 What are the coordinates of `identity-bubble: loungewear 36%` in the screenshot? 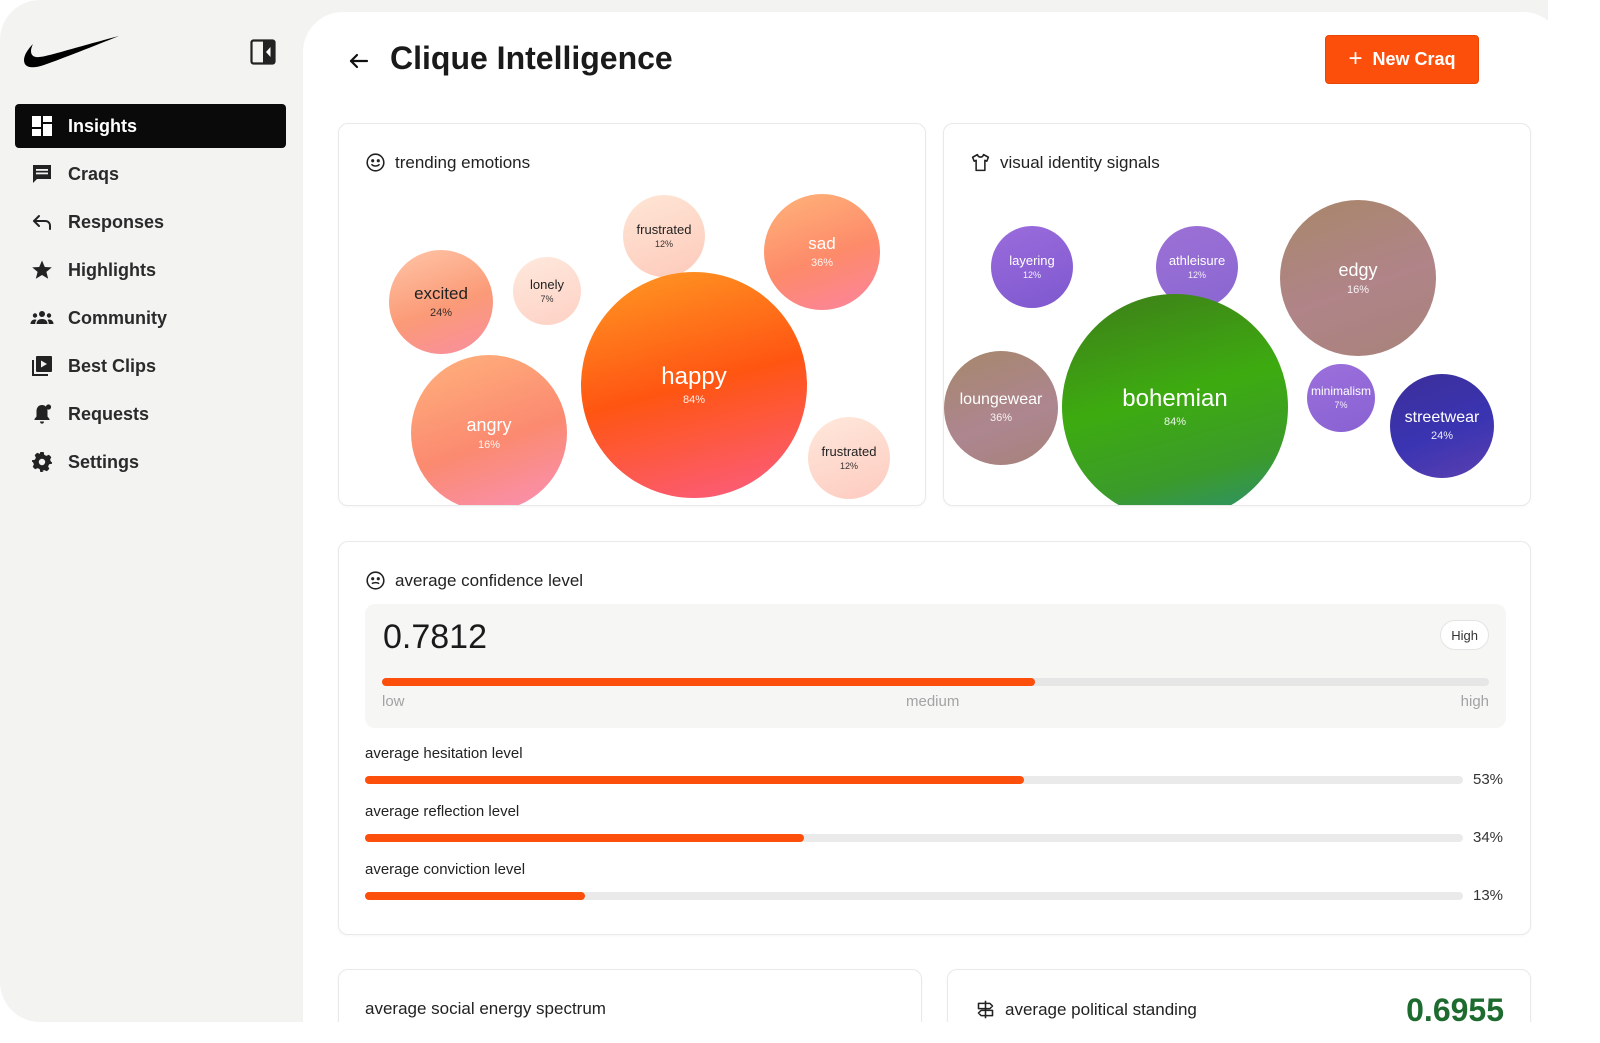 It's located at (1001, 408).